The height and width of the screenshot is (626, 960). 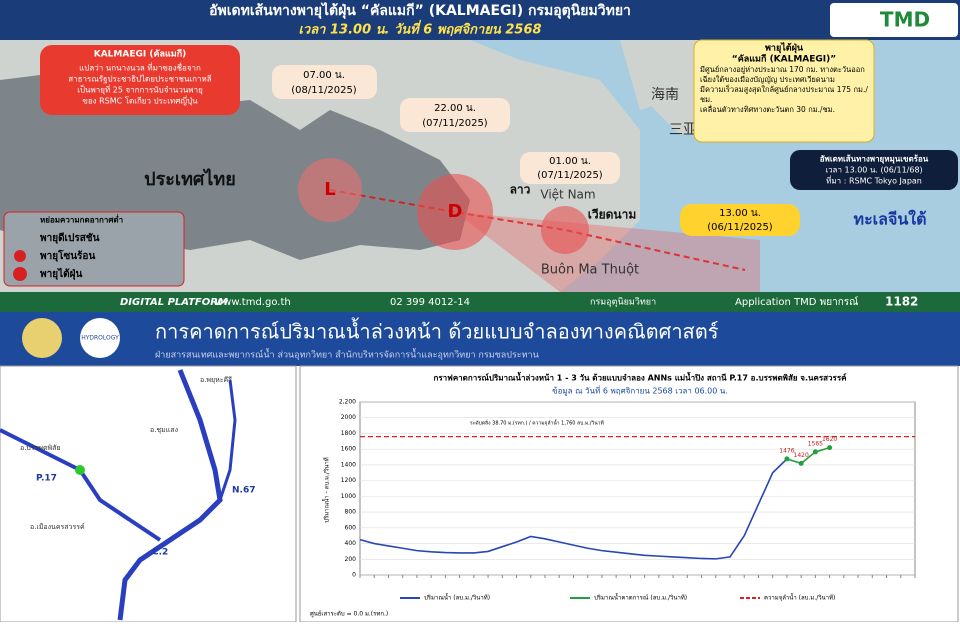 What do you see at coordinates (901, 302) in the screenshot?
I see `footer-item: 1182` at bounding box center [901, 302].